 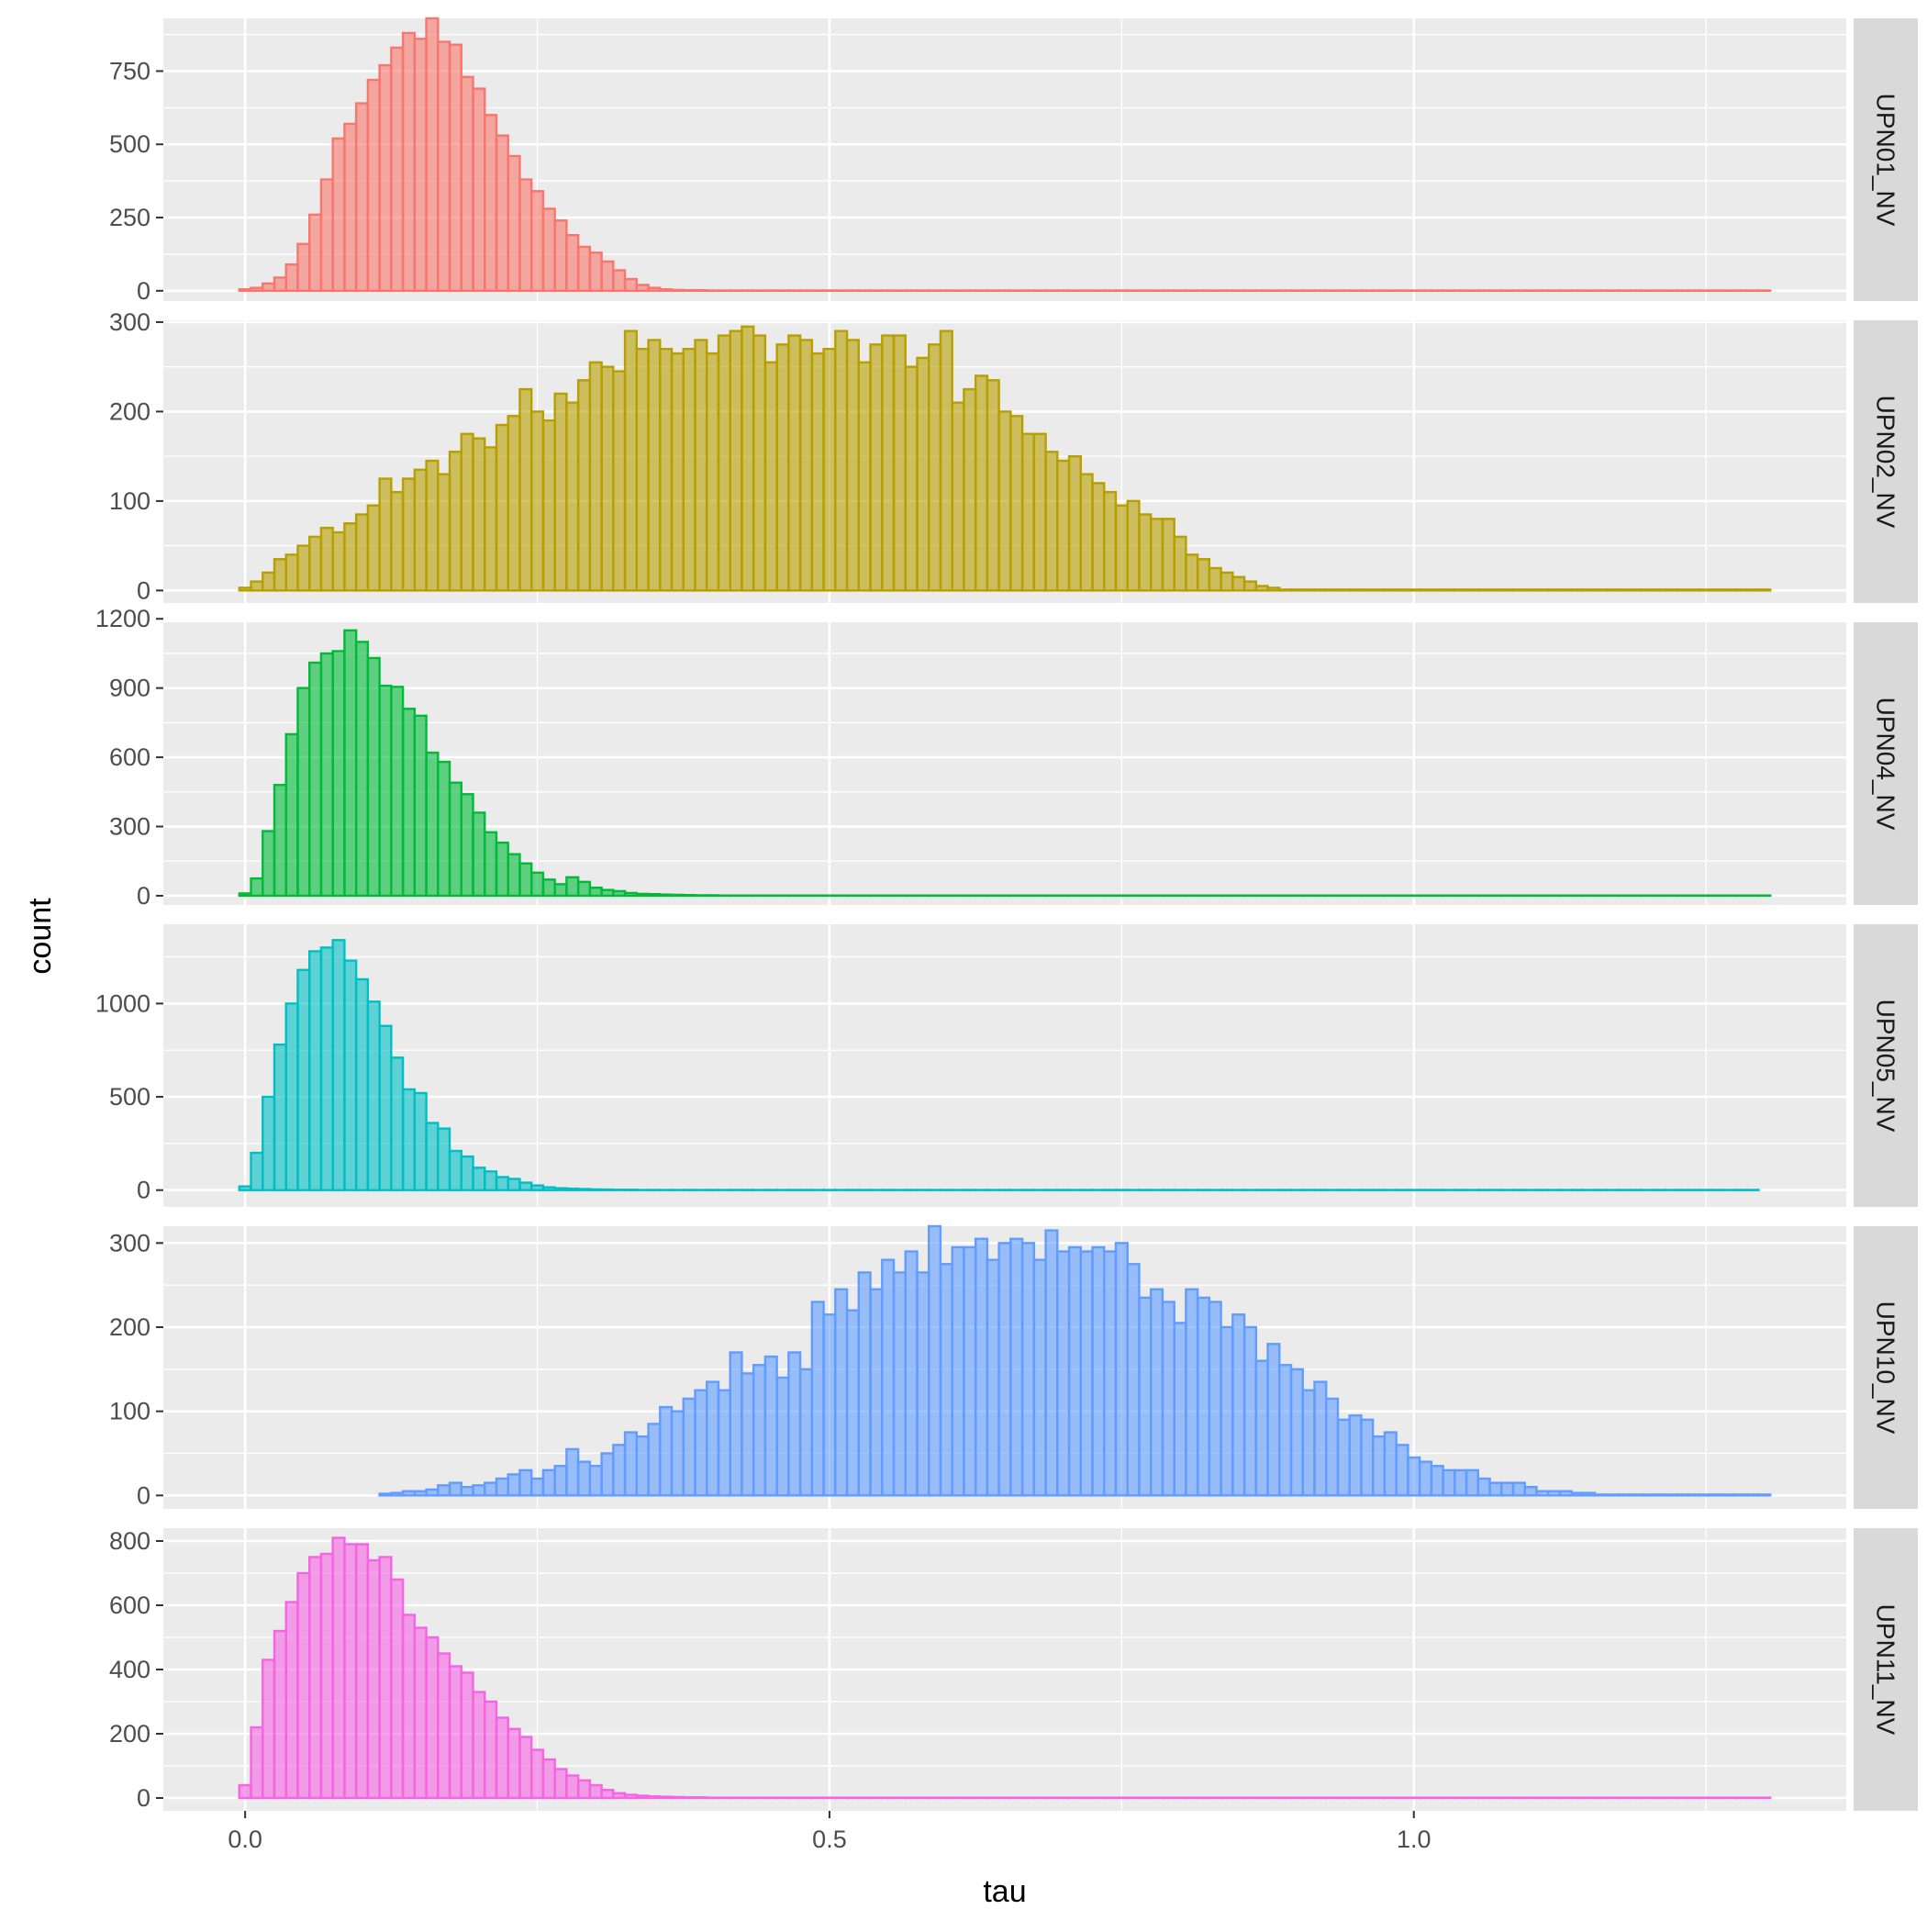 I want to click on y-tick-label: 200, so click(x=129, y=1734).